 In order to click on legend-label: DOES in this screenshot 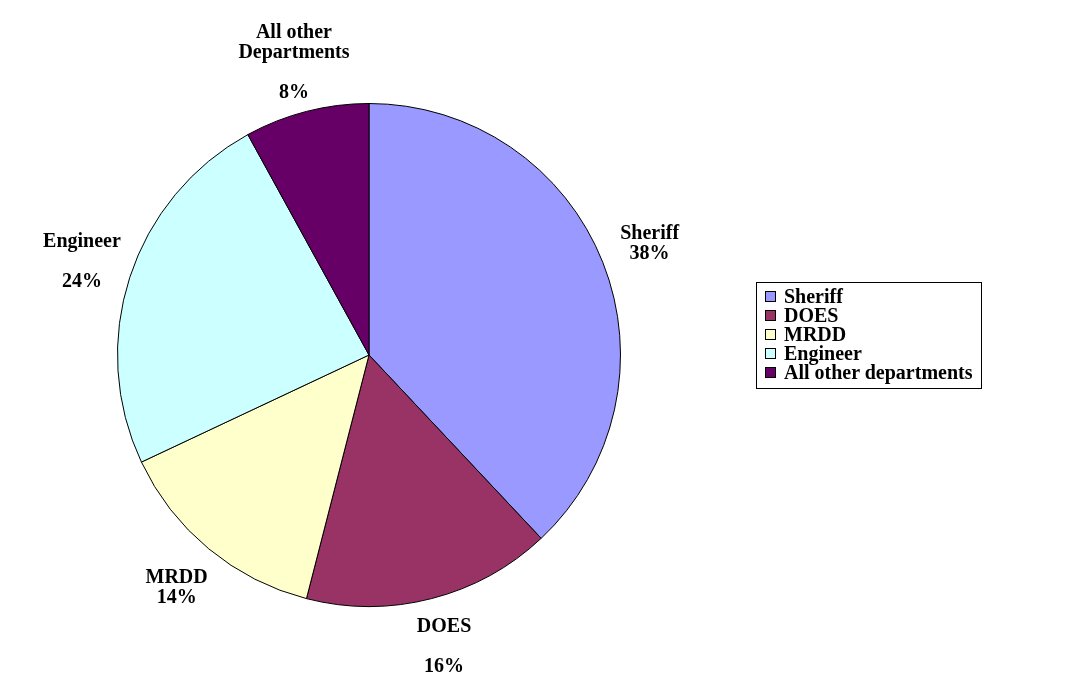, I will do `click(811, 315)`.